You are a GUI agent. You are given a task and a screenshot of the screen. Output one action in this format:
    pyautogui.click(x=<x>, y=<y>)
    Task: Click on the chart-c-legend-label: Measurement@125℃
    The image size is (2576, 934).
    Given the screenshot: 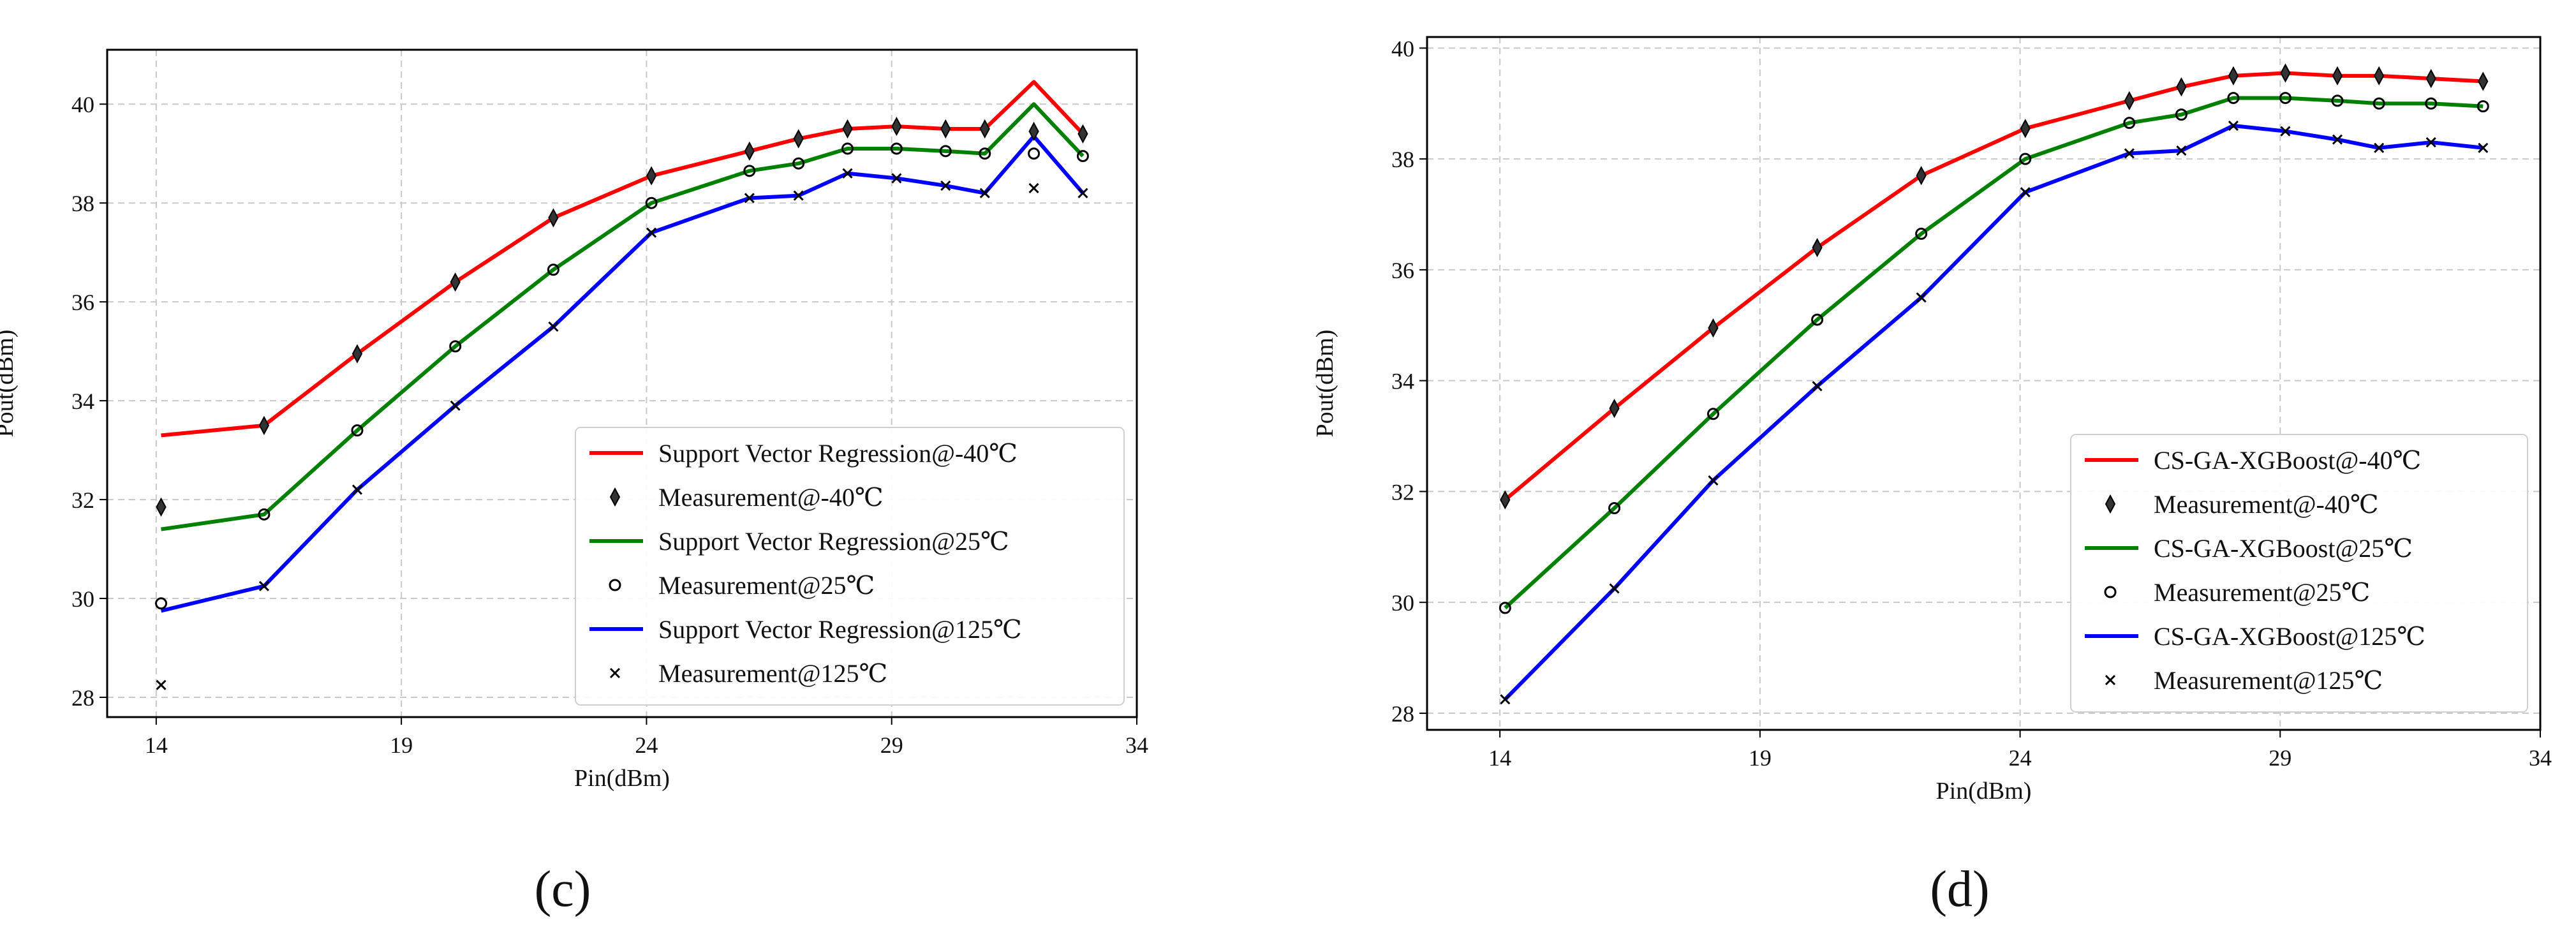 What is the action you would take?
    pyautogui.click(x=772, y=673)
    